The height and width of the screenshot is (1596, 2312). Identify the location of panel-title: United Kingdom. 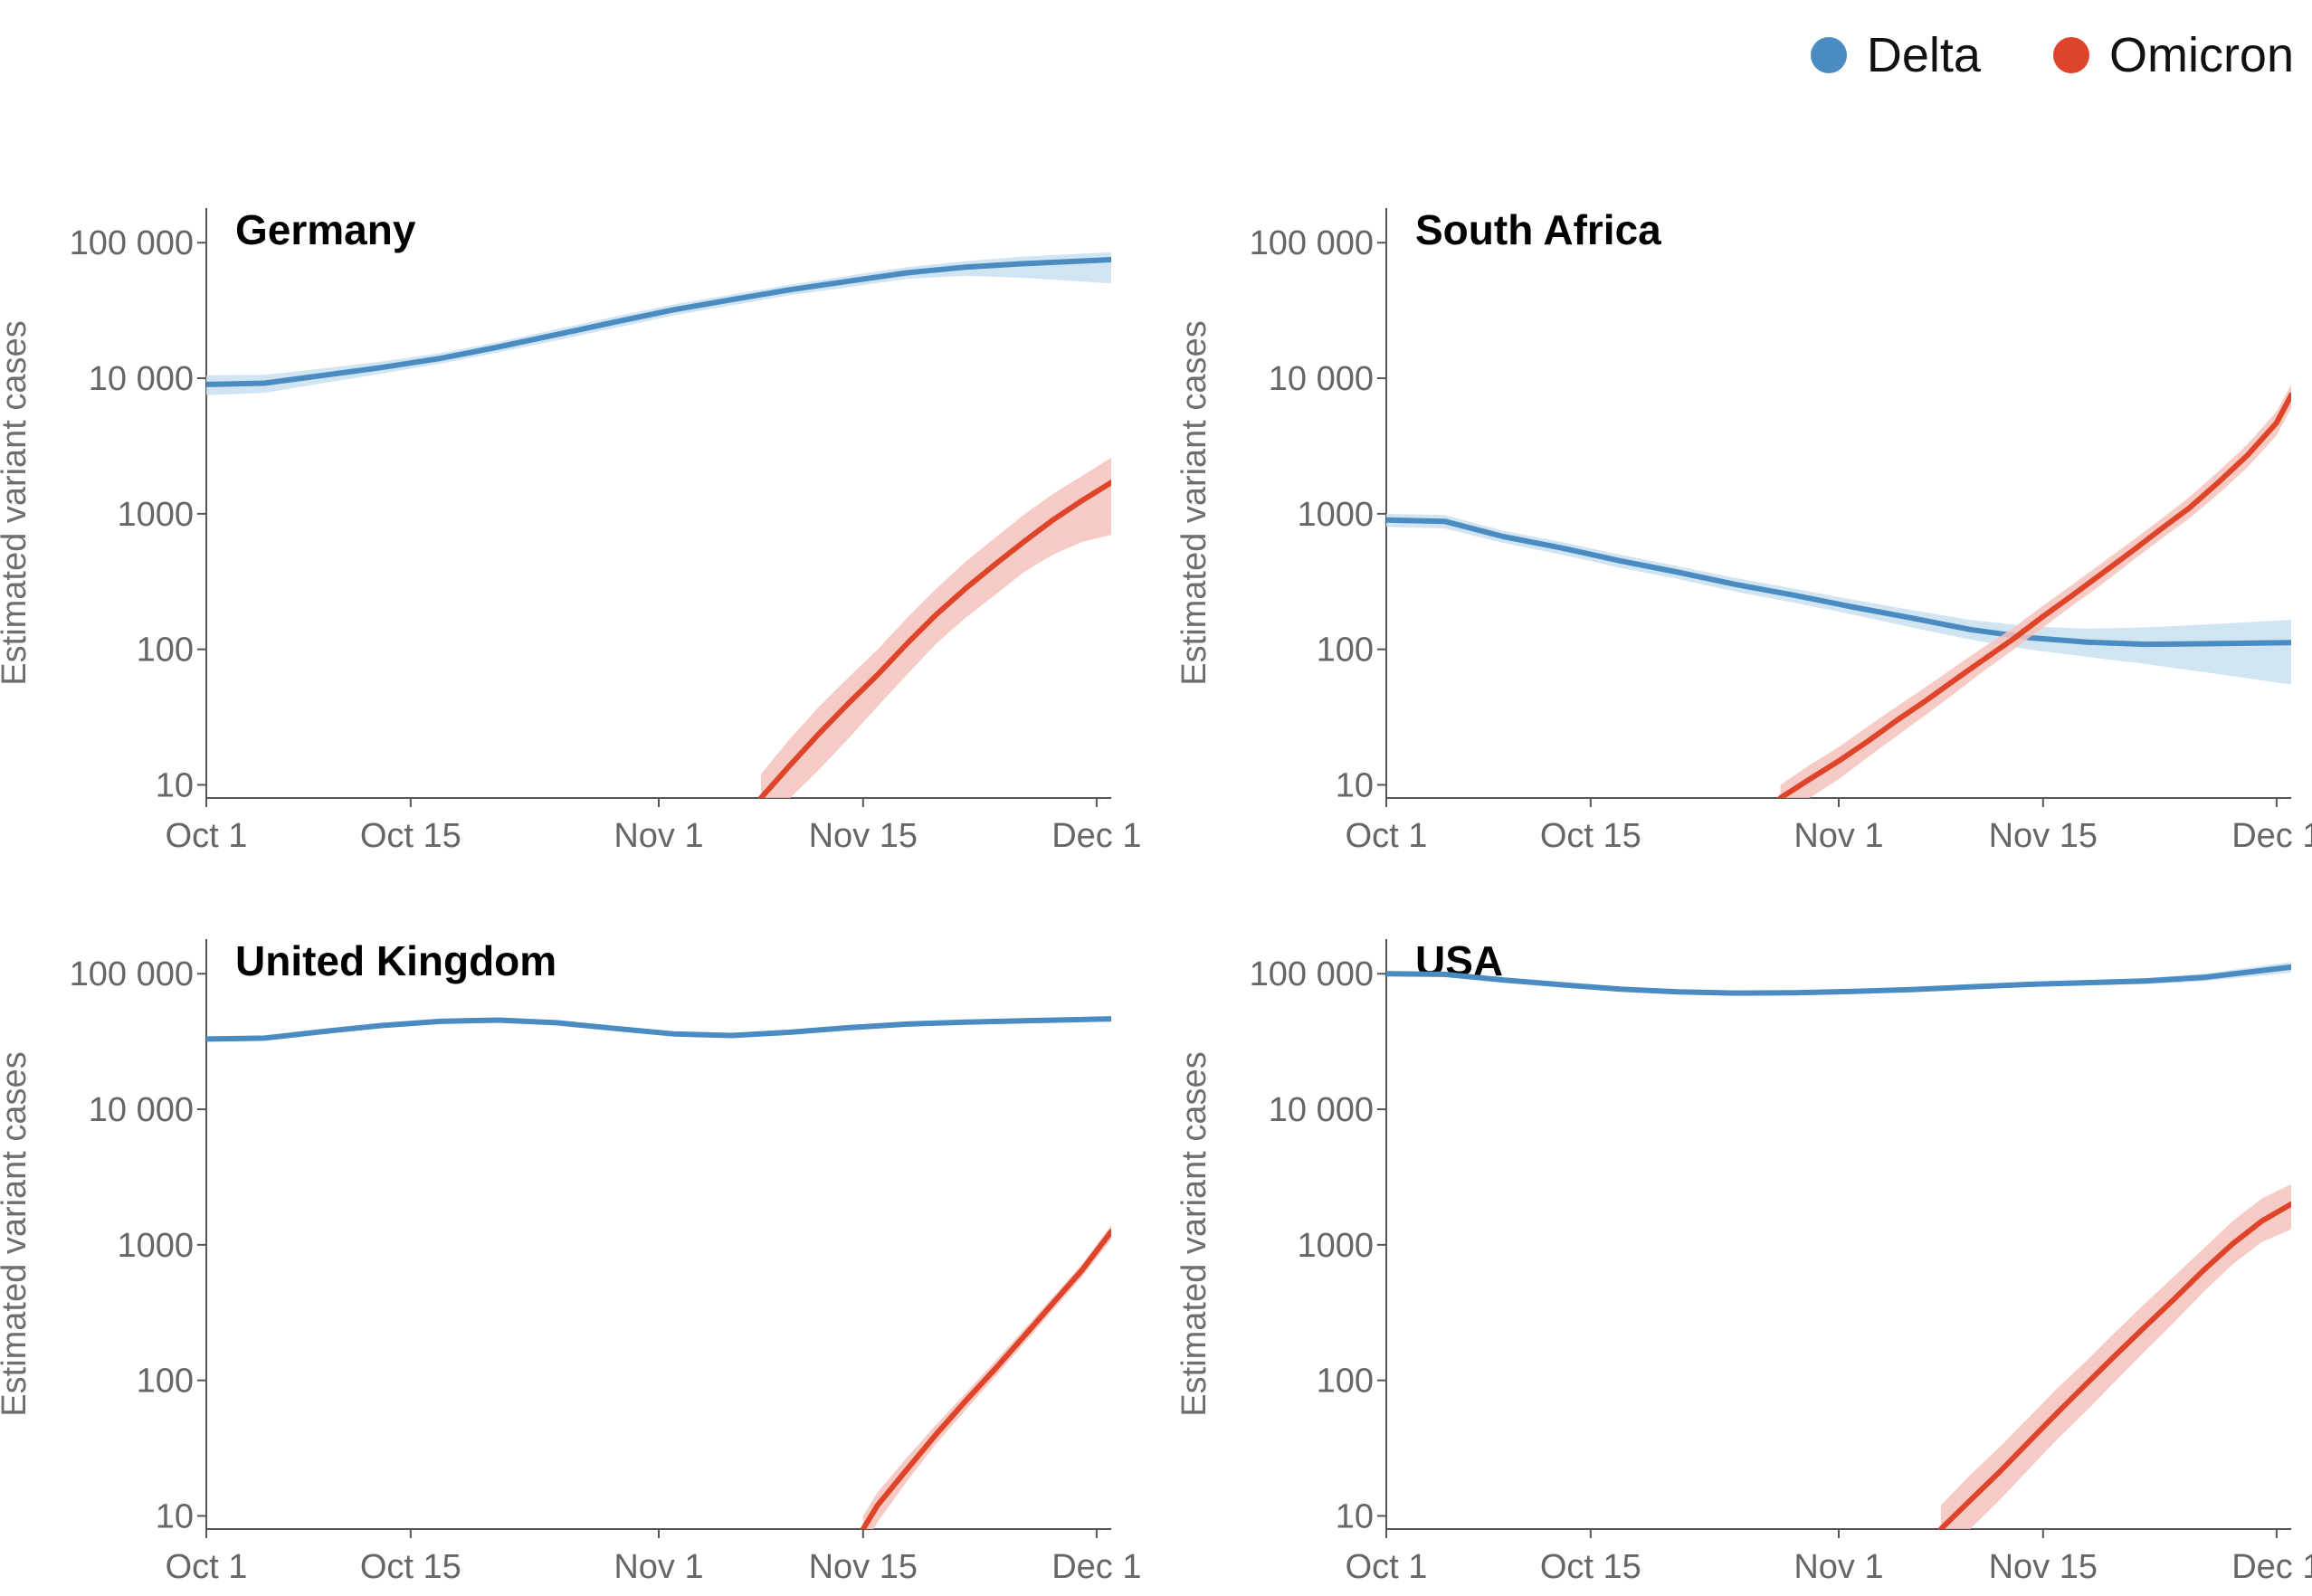
(396, 961).